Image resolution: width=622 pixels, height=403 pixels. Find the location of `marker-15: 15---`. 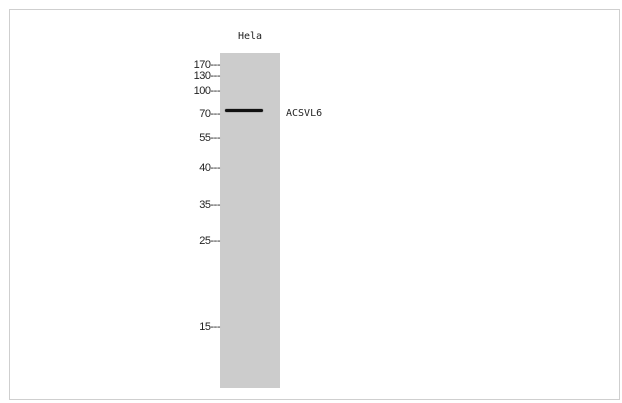

marker-15: 15--- is located at coordinates (209, 327).